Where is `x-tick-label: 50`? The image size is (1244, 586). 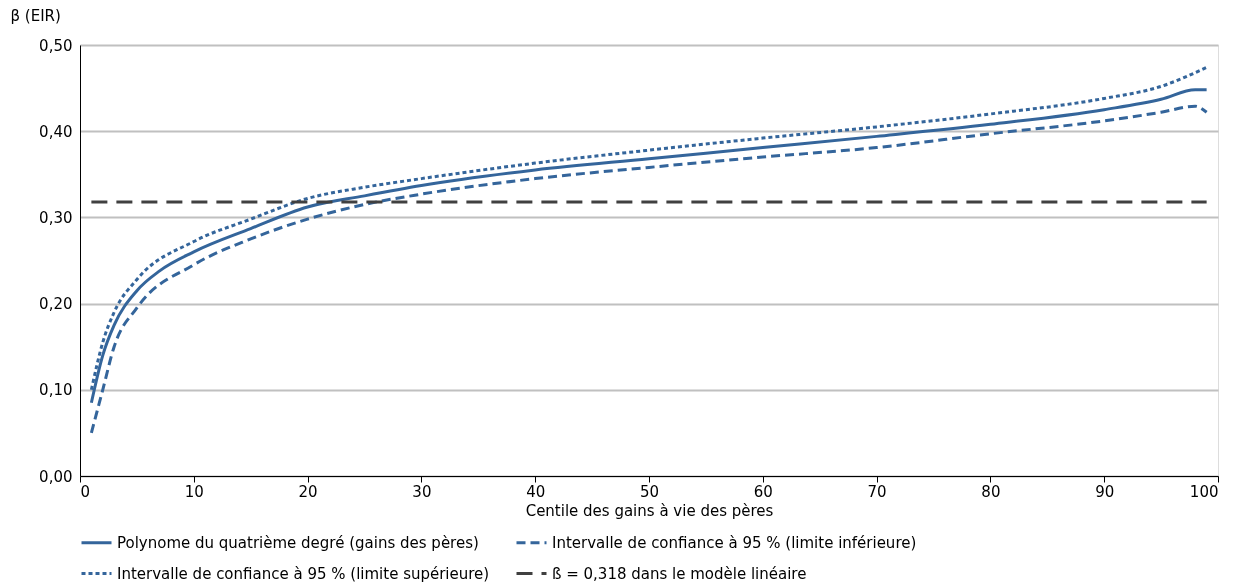
x-tick-label: 50 is located at coordinates (649, 491).